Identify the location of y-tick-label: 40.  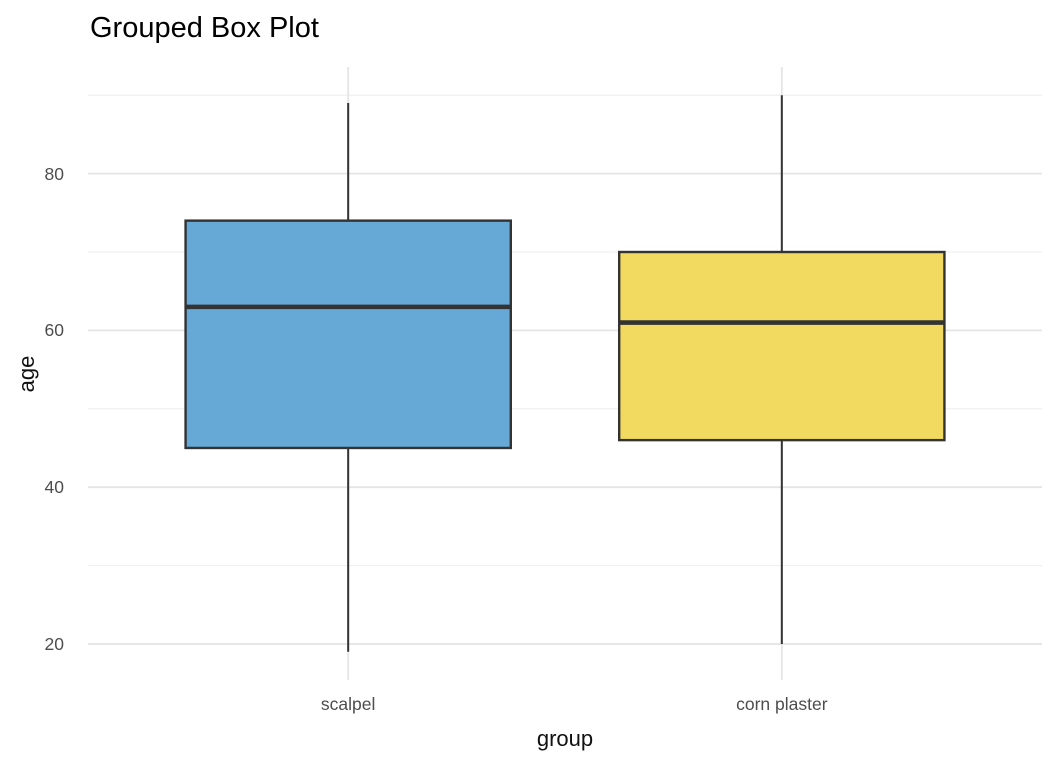
(54, 487).